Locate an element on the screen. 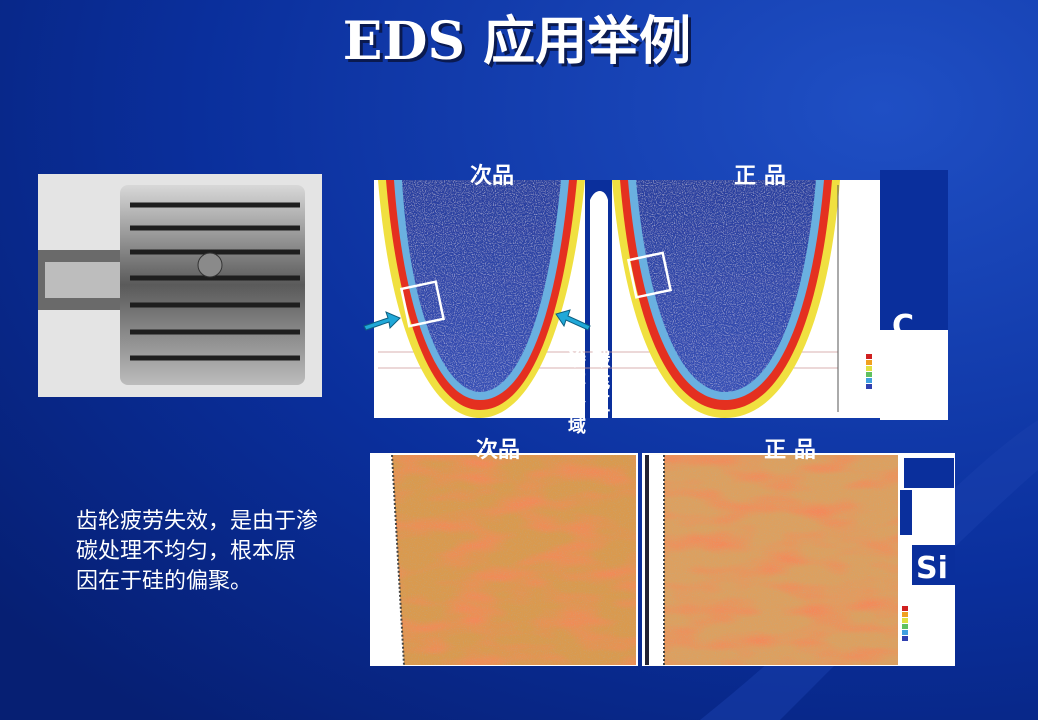 The image size is (1038, 720). annotation-line: 域 is located at coordinates (577, 426).